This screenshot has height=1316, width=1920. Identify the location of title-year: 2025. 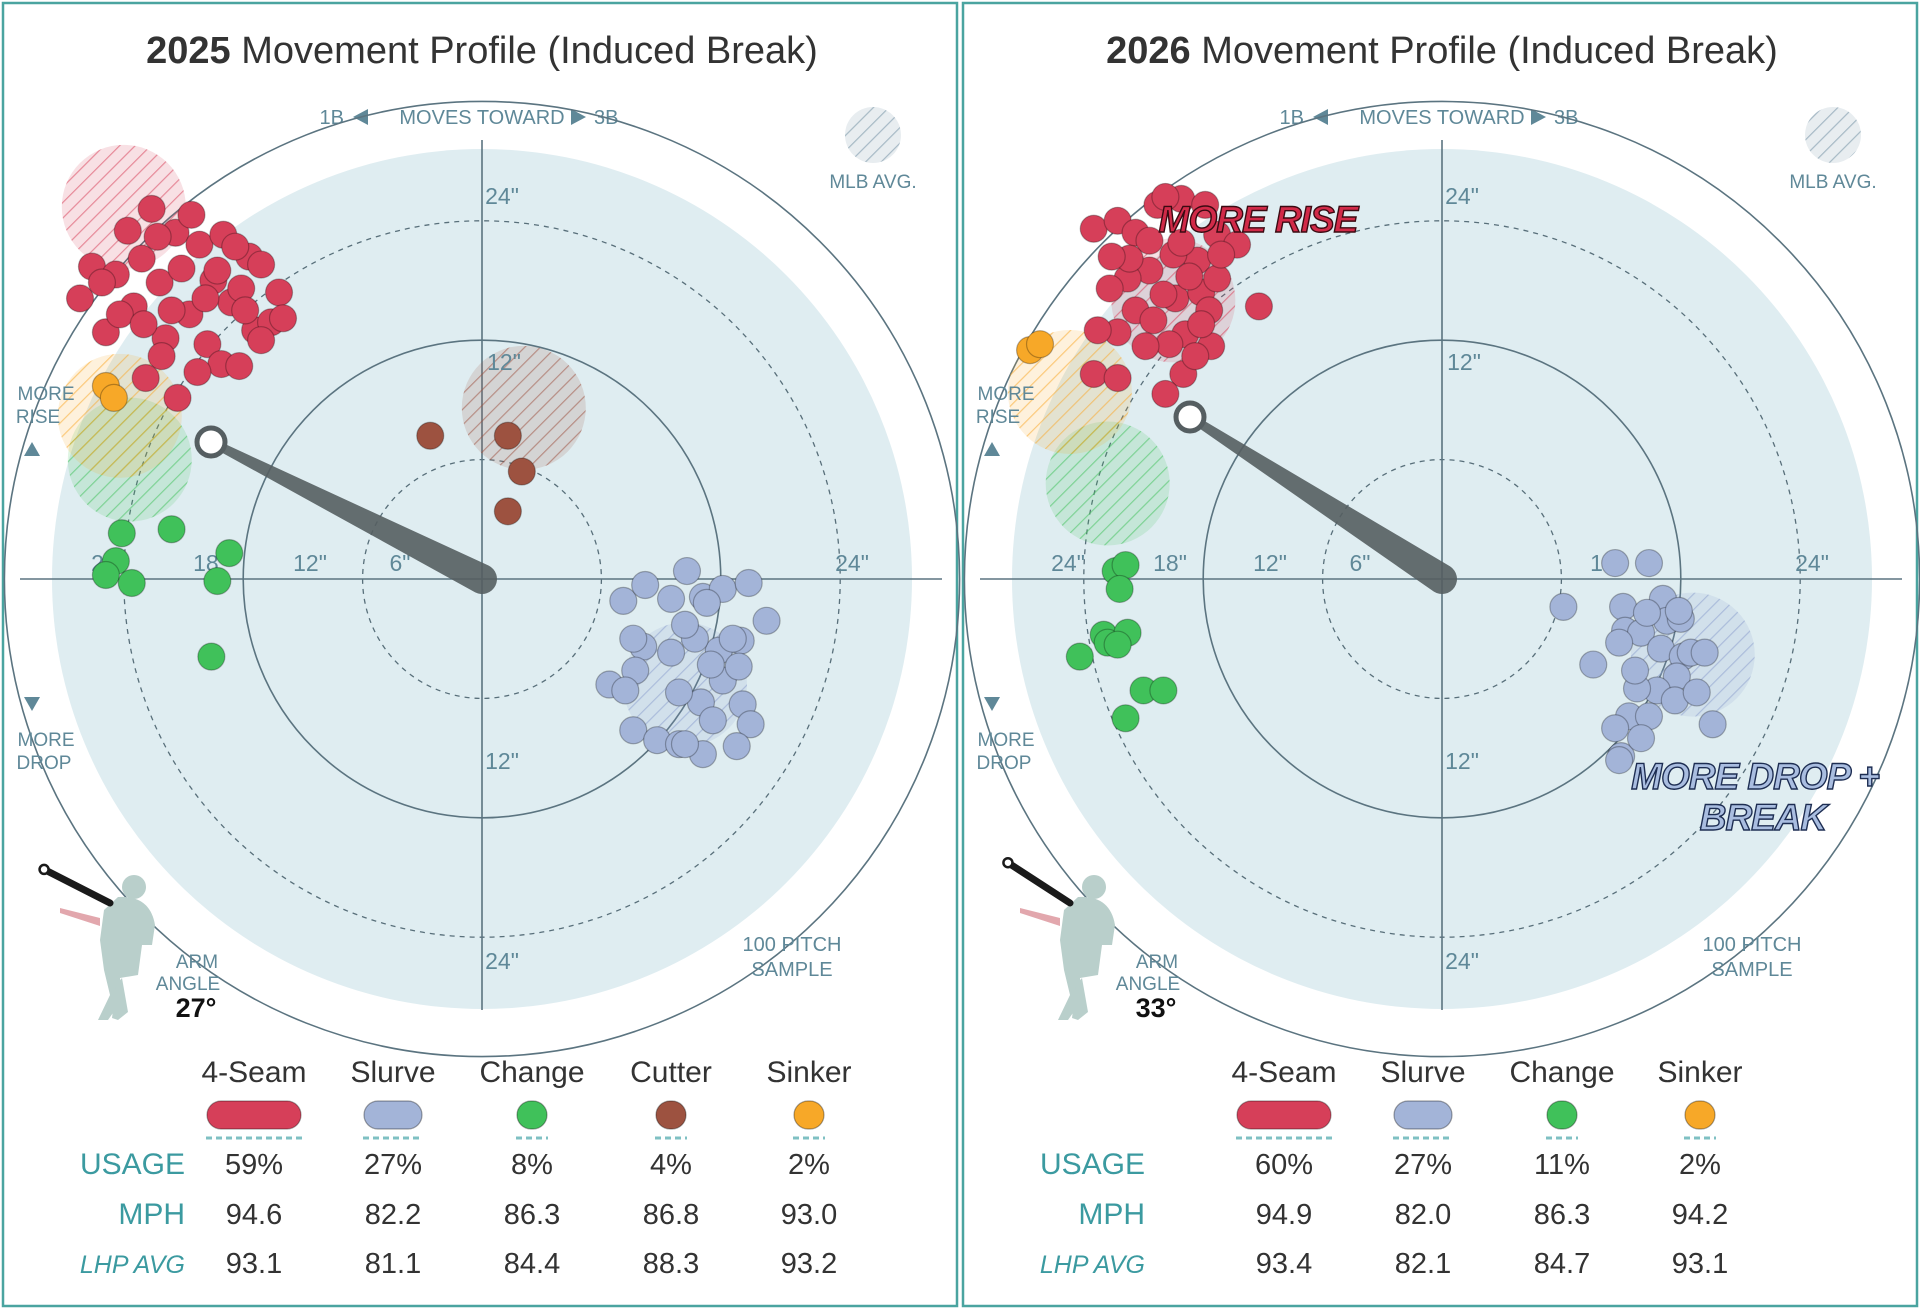
(188, 51).